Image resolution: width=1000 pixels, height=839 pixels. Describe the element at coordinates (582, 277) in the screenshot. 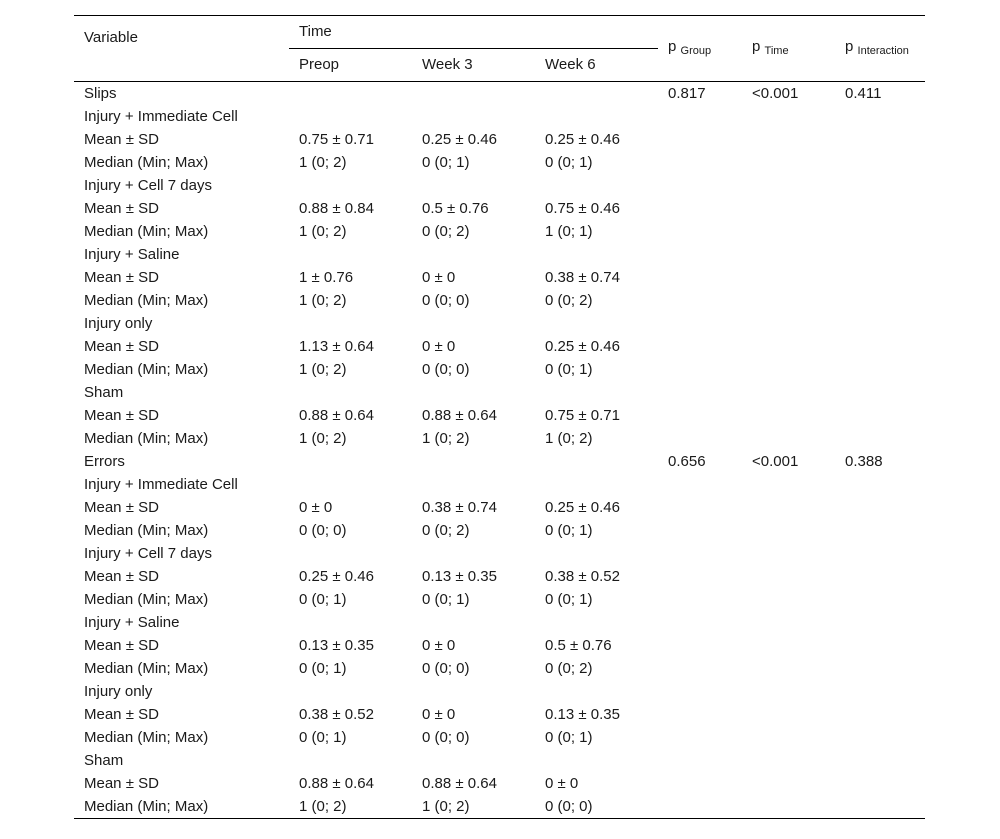

I see `week6-value: 0.38 ± 0.74` at that location.